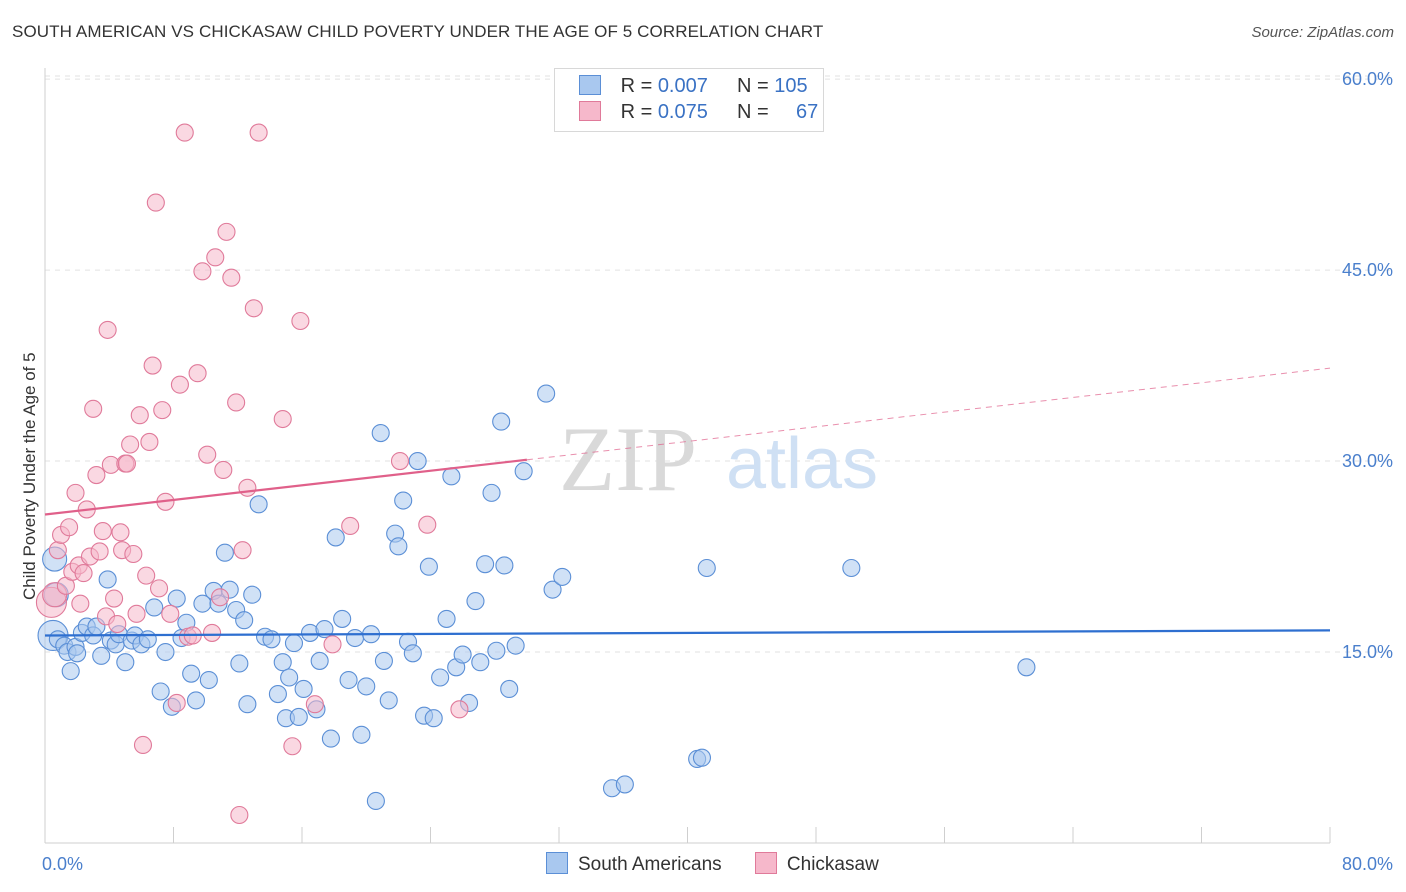  What do you see at coordinates (726, 864) in the screenshot?
I see `series-legend: South Americans Chickasaw` at bounding box center [726, 864].